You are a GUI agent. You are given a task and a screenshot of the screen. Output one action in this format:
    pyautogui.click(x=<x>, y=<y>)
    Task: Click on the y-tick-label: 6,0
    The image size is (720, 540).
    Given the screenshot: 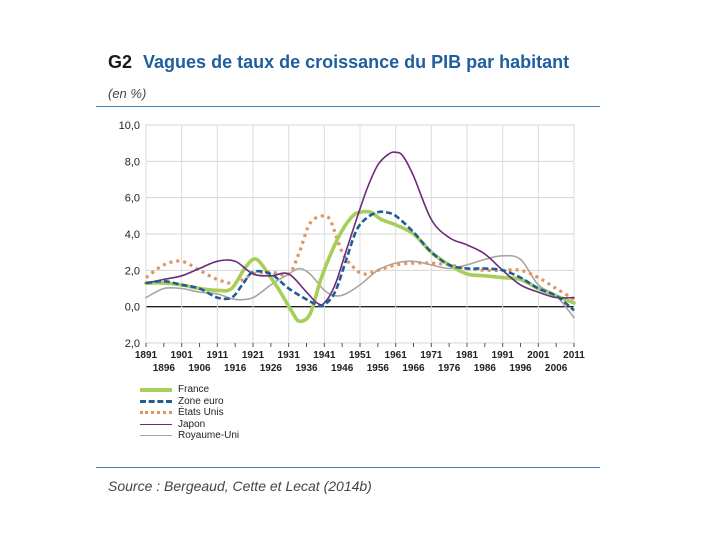 What is the action you would take?
    pyautogui.click(x=132, y=199)
    